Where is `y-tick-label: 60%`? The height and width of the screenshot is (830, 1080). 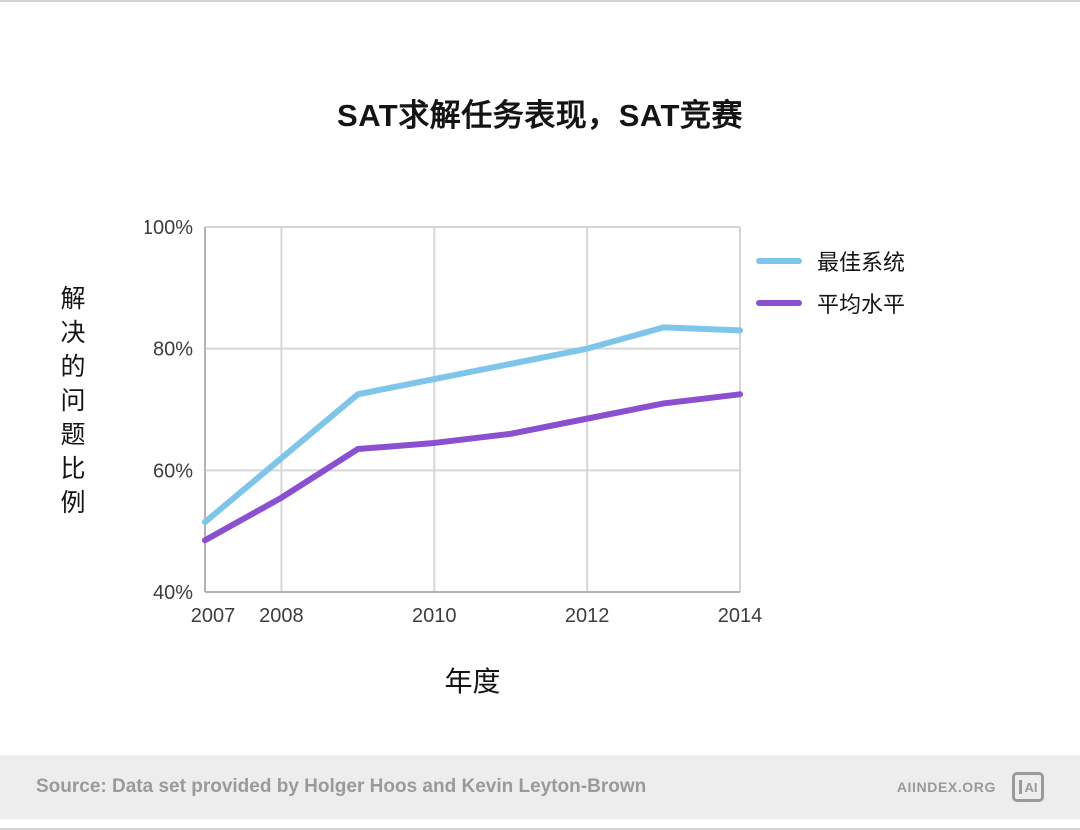
y-tick-label: 60% is located at coordinates (173, 471).